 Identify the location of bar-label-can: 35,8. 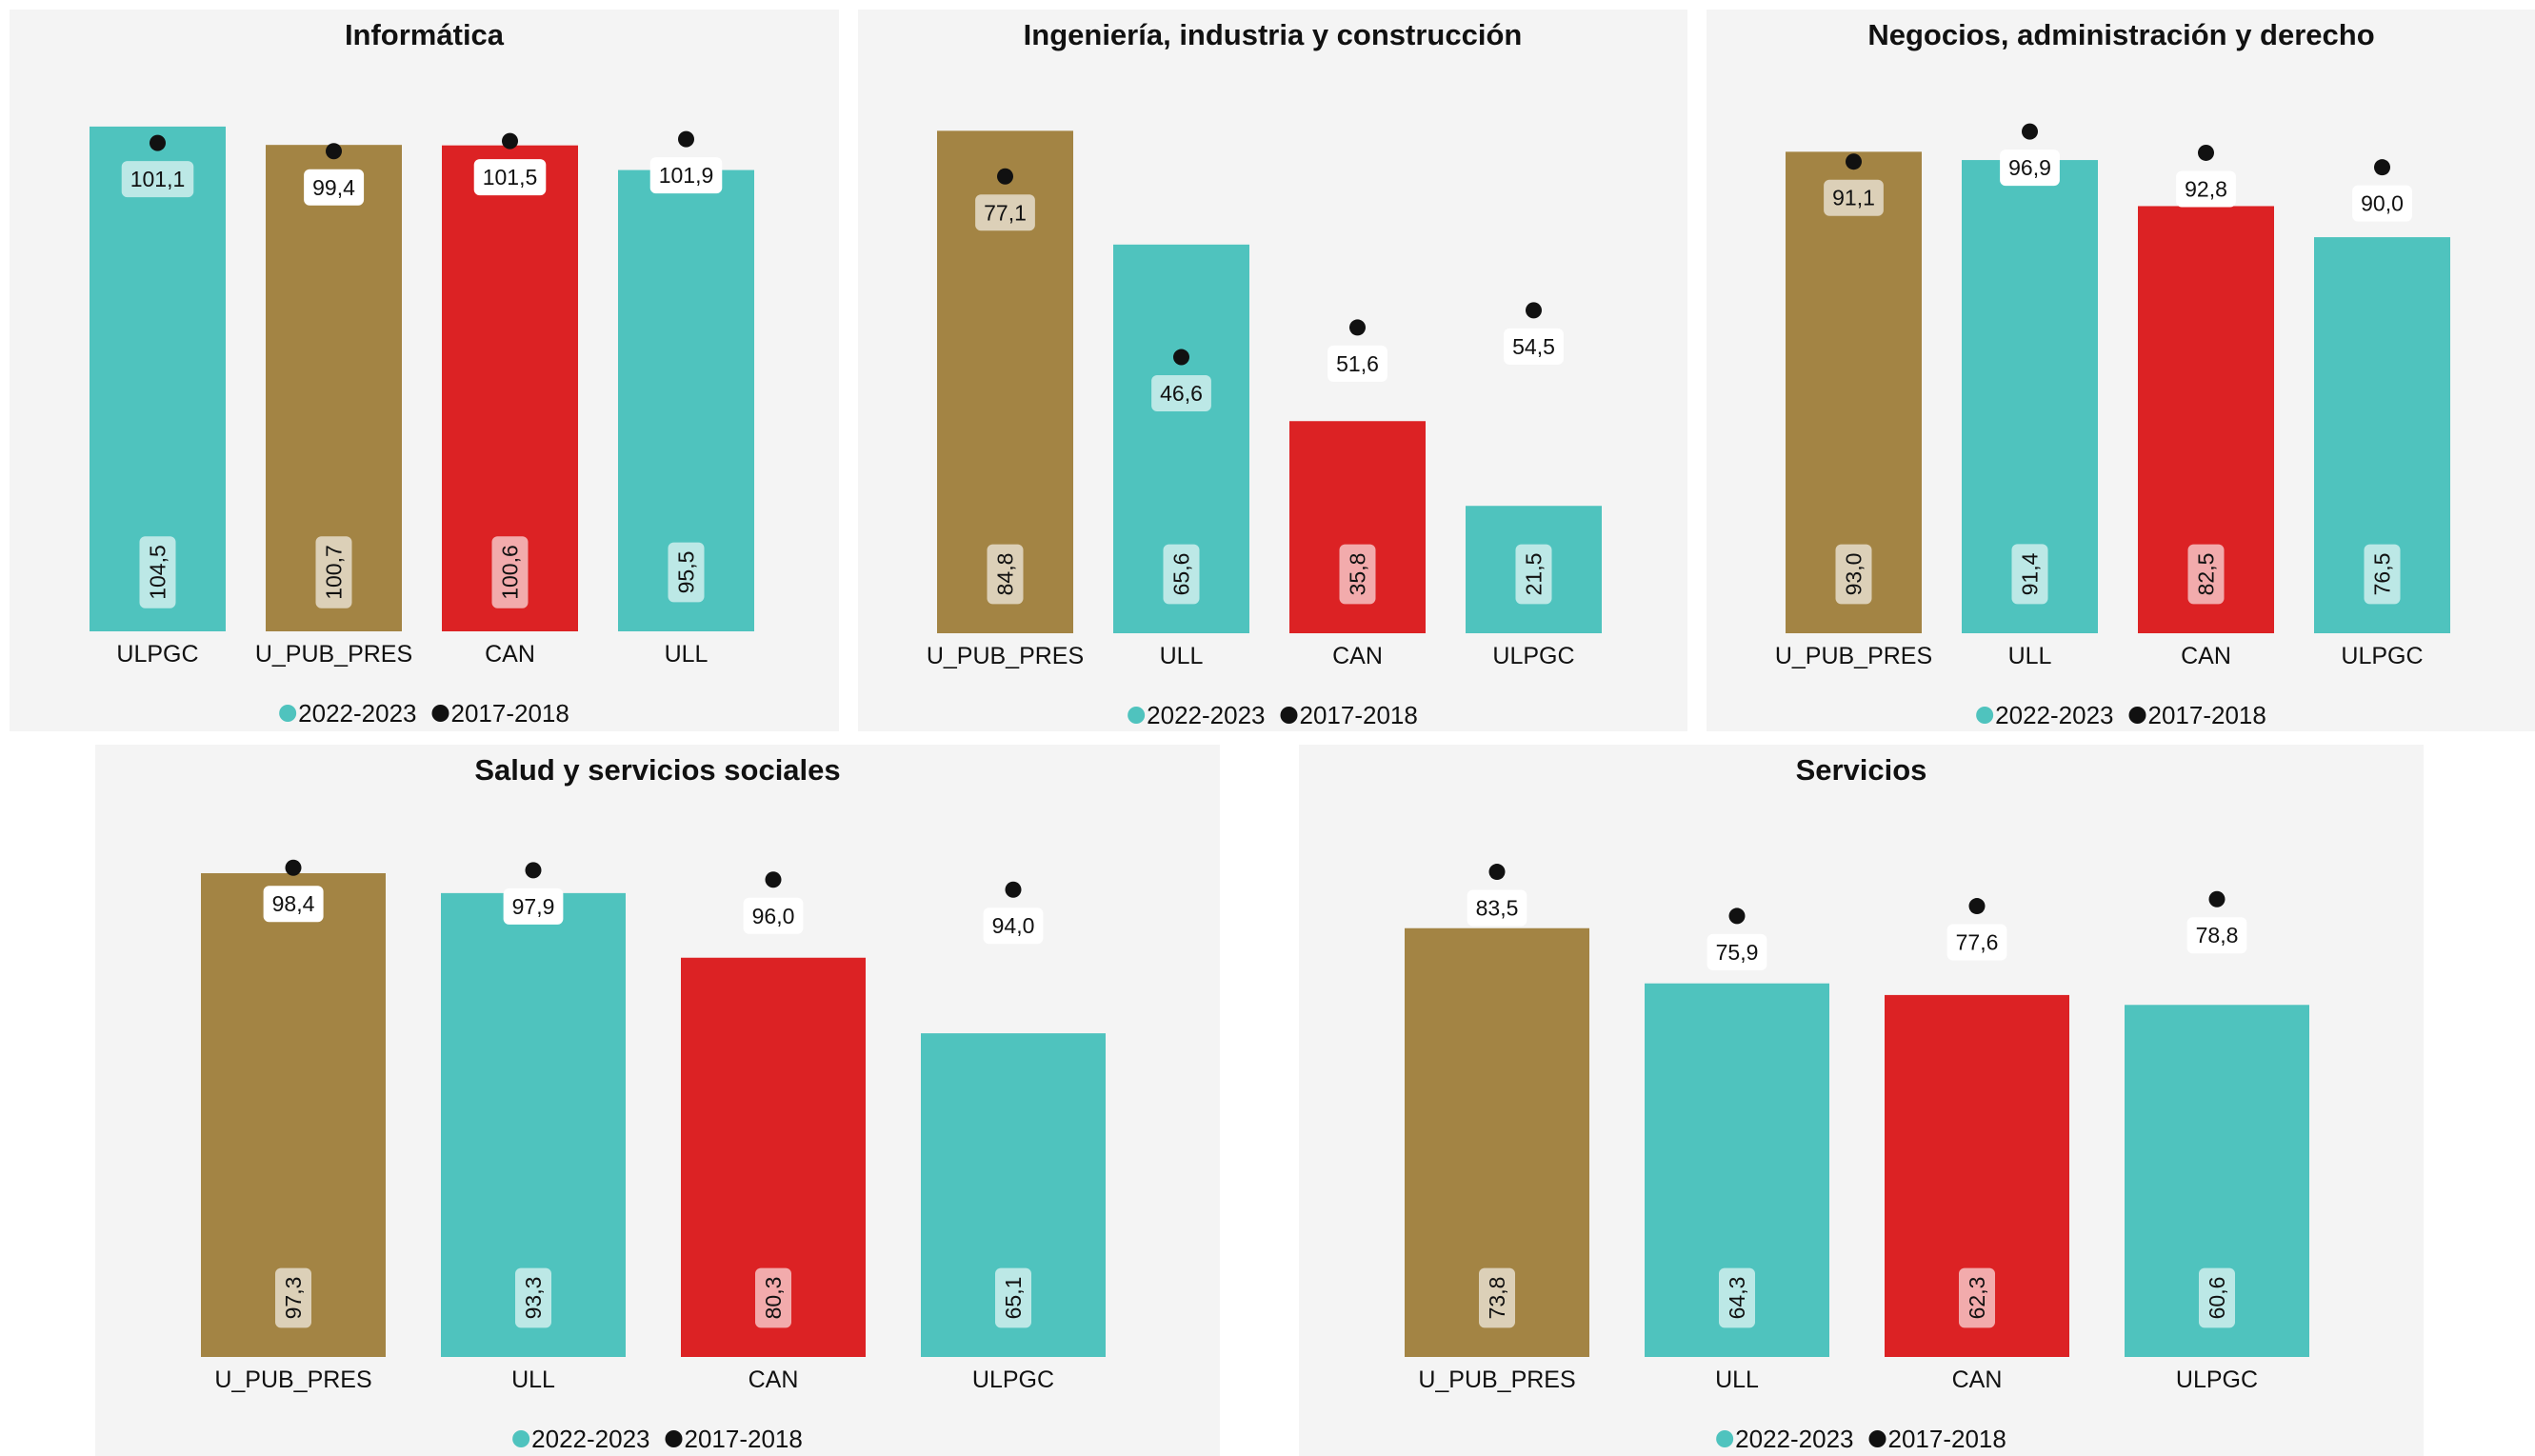
(1357, 574).